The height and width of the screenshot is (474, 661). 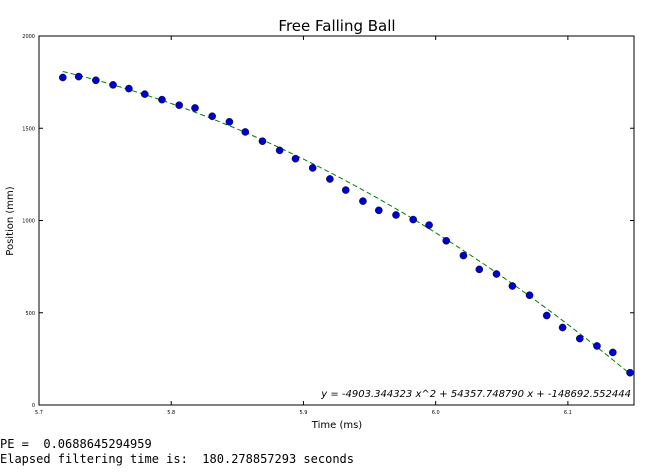 I want to click on y-tick-label: 1500, so click(x=28, y=129).